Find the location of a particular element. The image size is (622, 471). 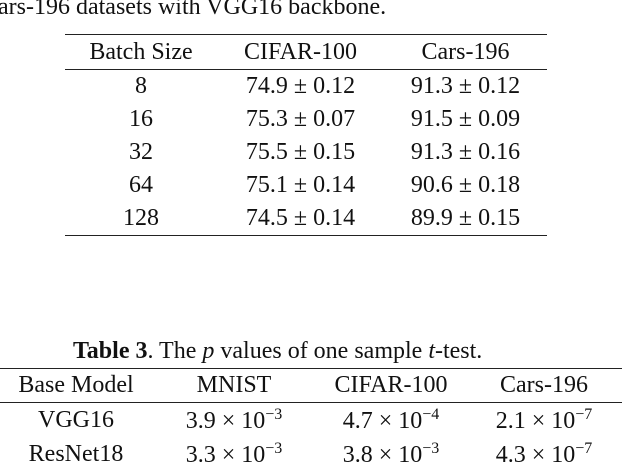

base-model-cell: VGG16 is located at coordinates (76, 419).